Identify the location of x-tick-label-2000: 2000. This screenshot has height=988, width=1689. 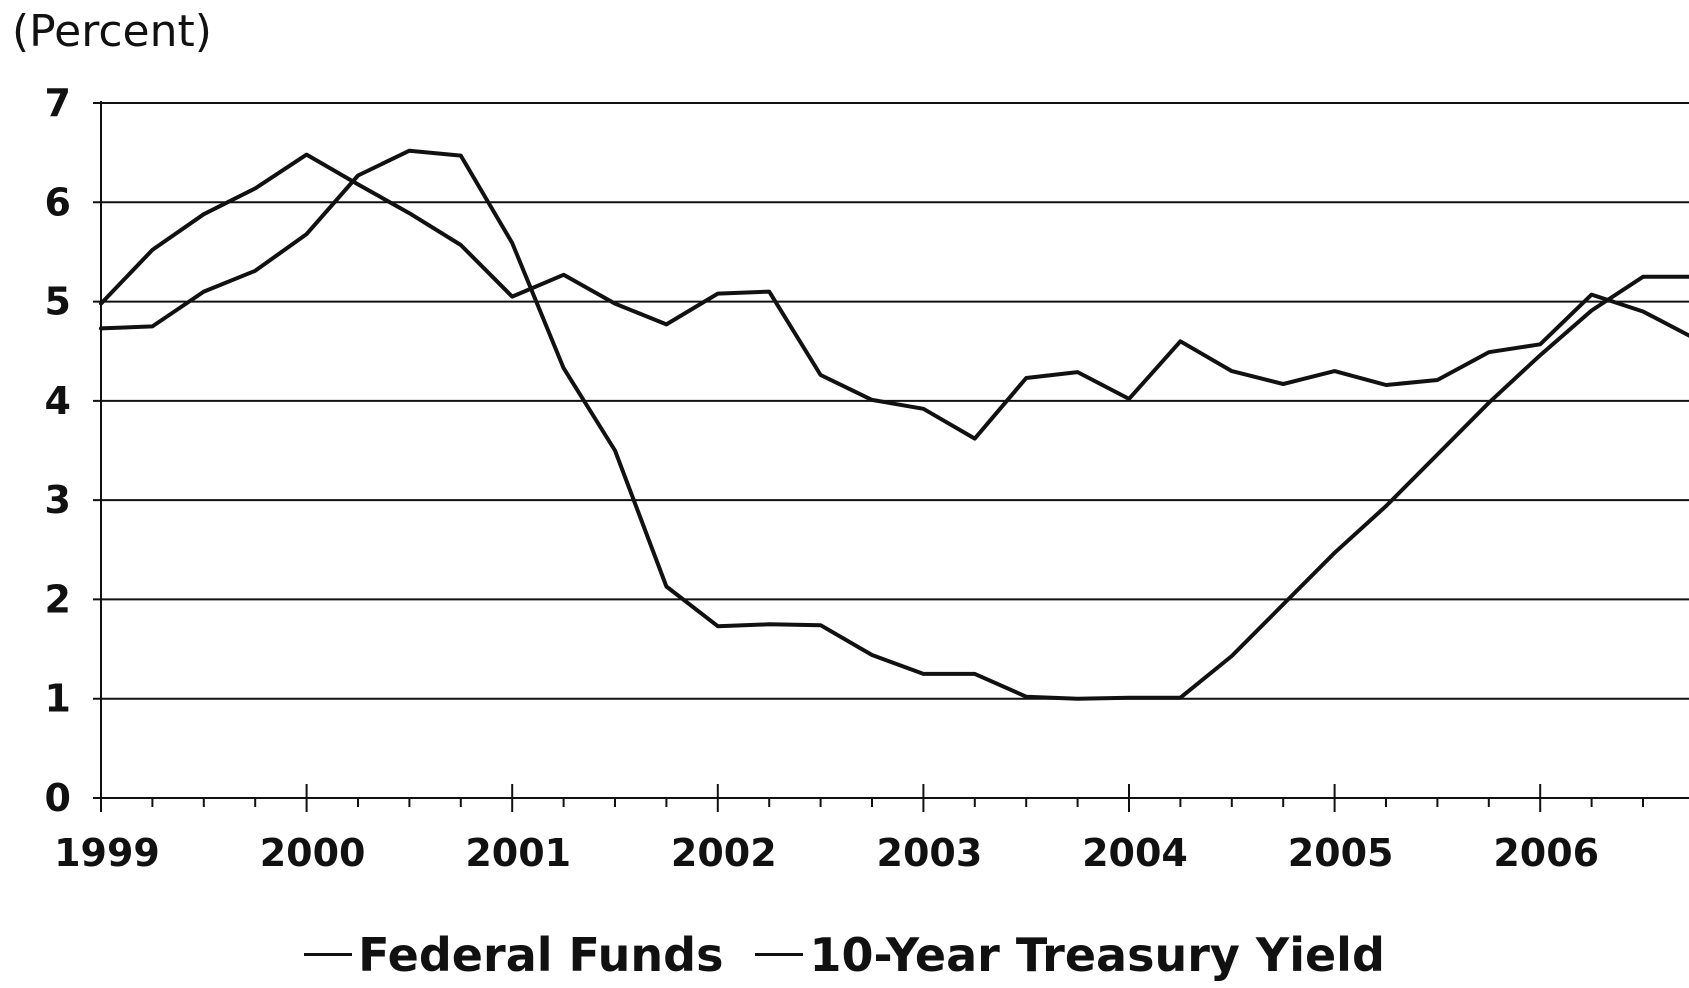
(313, 853).